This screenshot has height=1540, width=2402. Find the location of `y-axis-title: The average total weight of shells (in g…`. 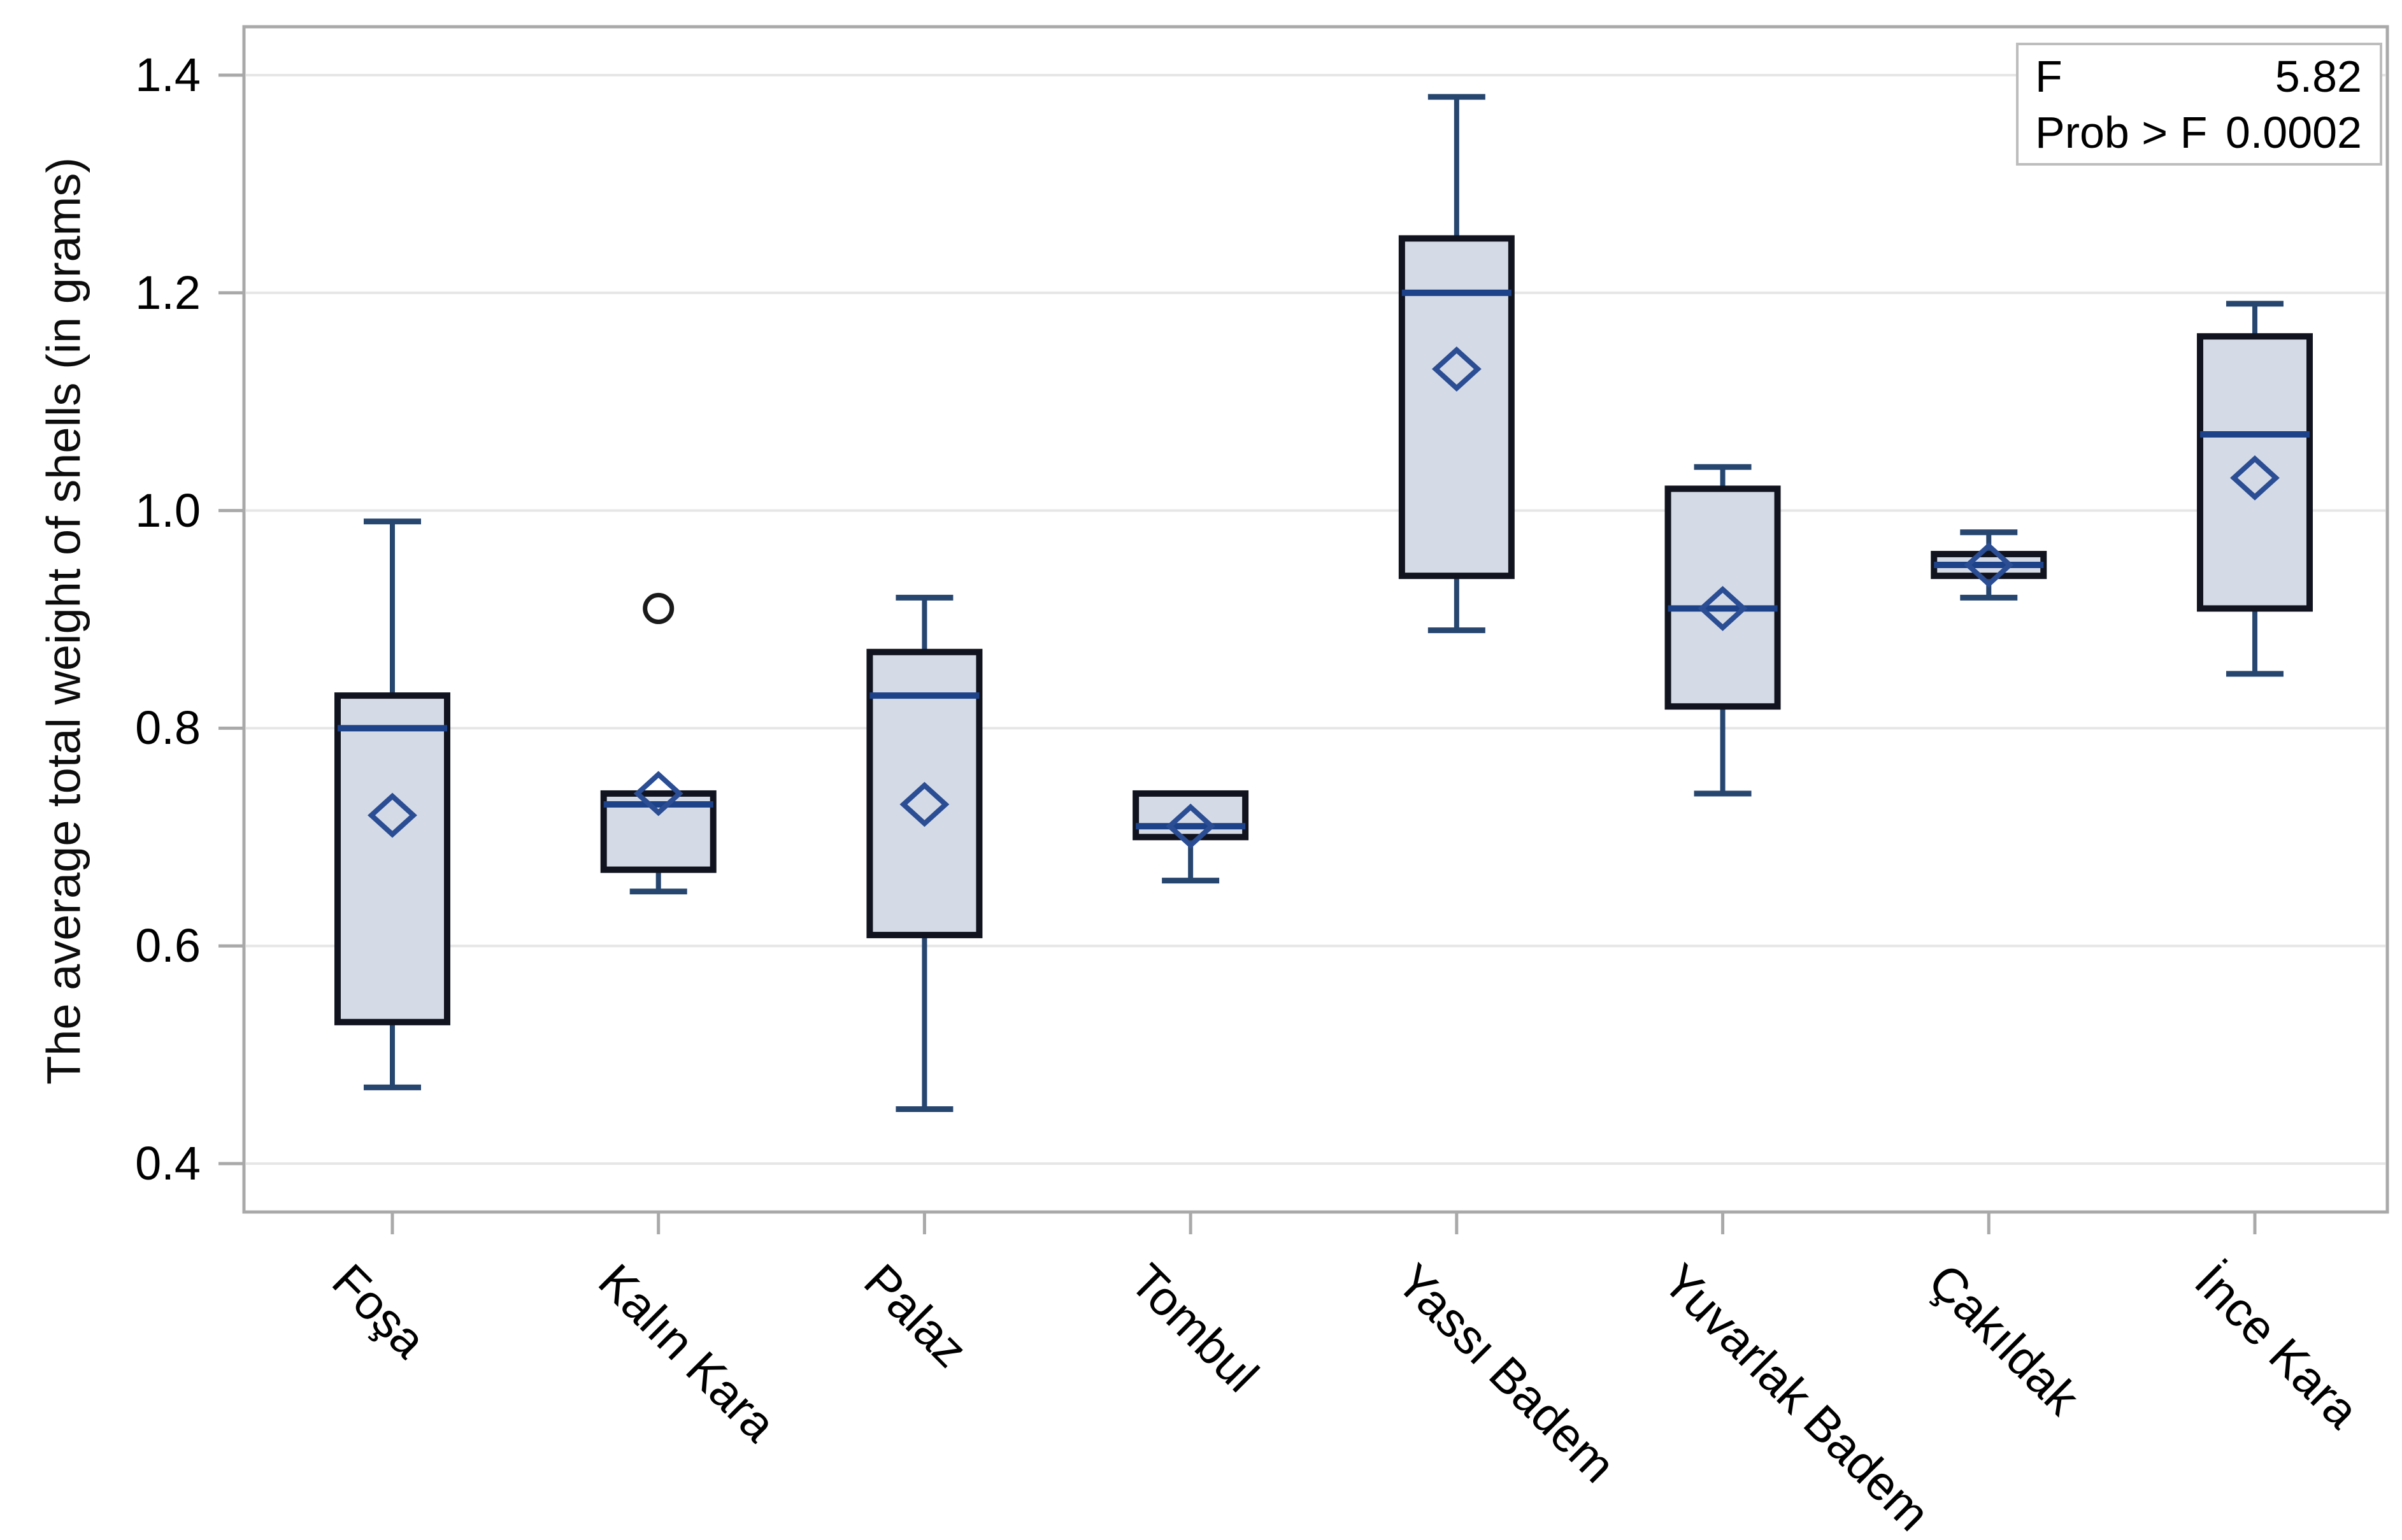

y-axis-title: The average total weight of shells (in g… is located at coordinates (63, 621).